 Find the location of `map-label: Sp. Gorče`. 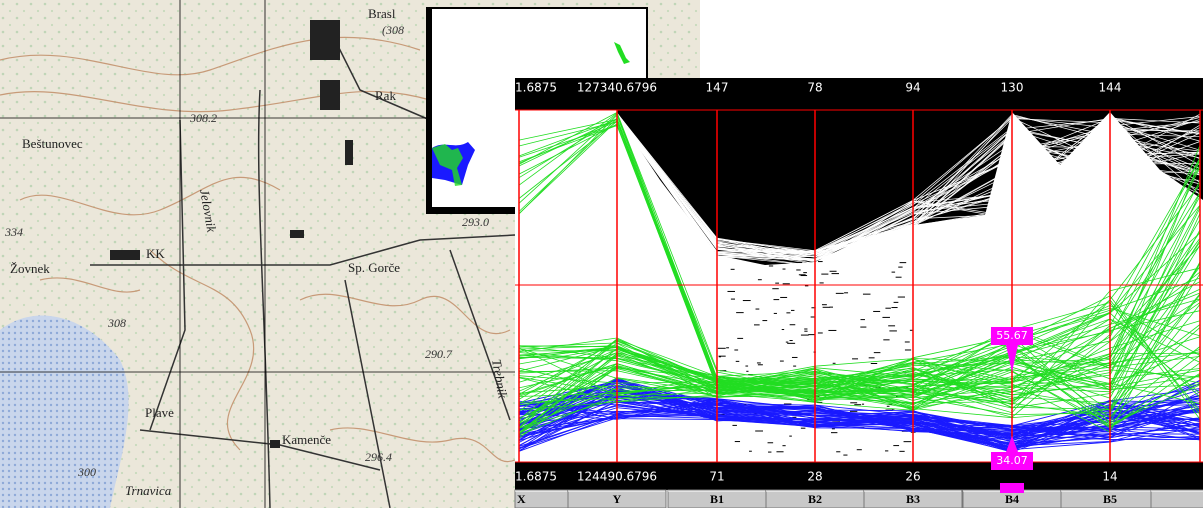

map-label: Sp. Gorče is located at coordinates (374, 267).